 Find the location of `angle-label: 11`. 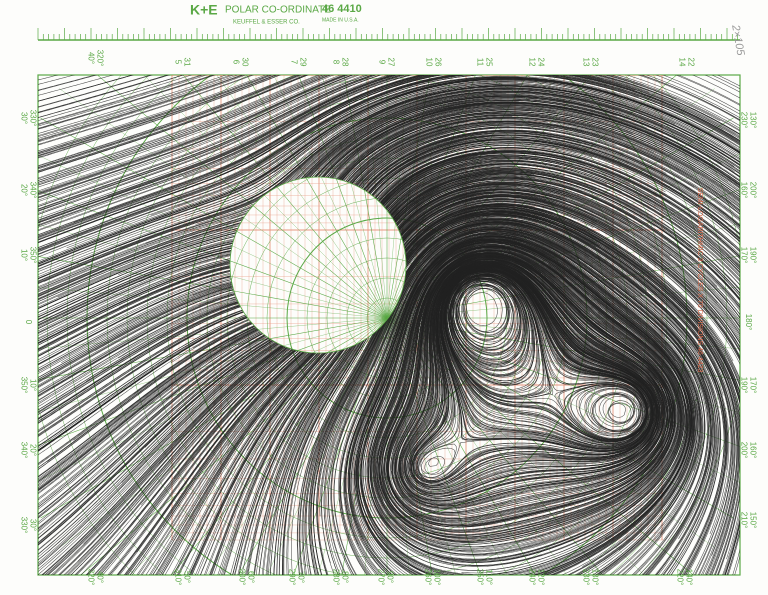

angle-label: 11 is located at coordinates (479, 62).